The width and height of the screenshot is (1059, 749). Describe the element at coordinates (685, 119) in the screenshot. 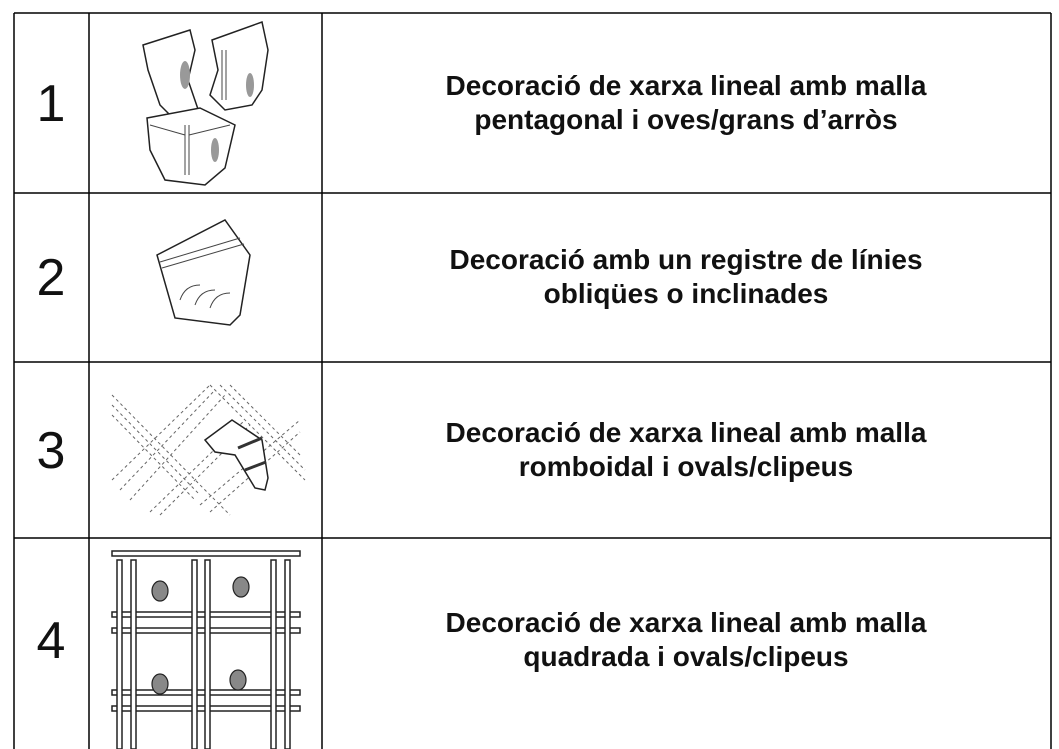

I see `row-description: pentagonal i oves/grans d’arròs` at that location.